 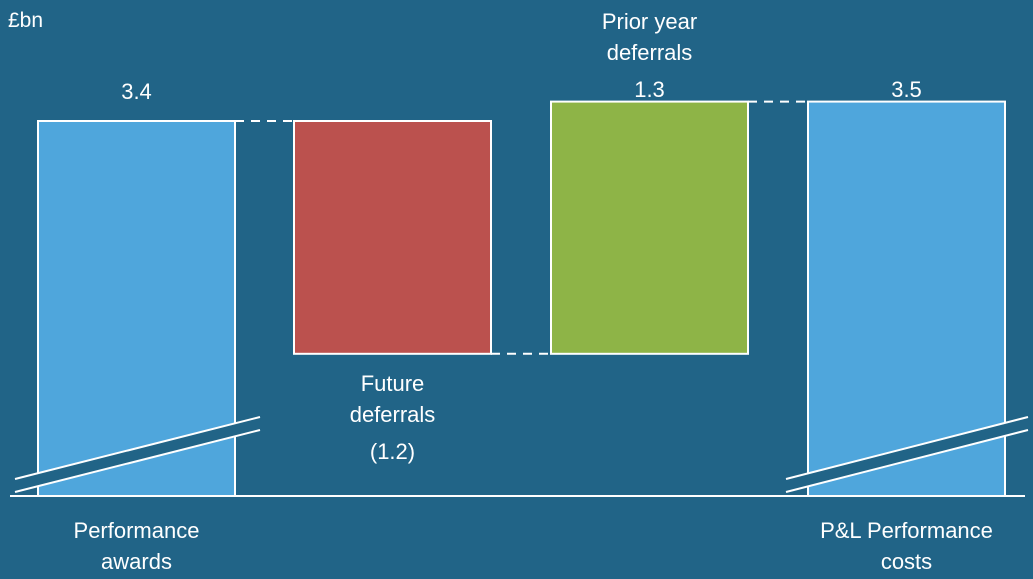 What do you see at coordinates (137, 530) in the screenshot?
I see `category-label-performance-awards-line-1: Performance` at bounding box center [137, 530].